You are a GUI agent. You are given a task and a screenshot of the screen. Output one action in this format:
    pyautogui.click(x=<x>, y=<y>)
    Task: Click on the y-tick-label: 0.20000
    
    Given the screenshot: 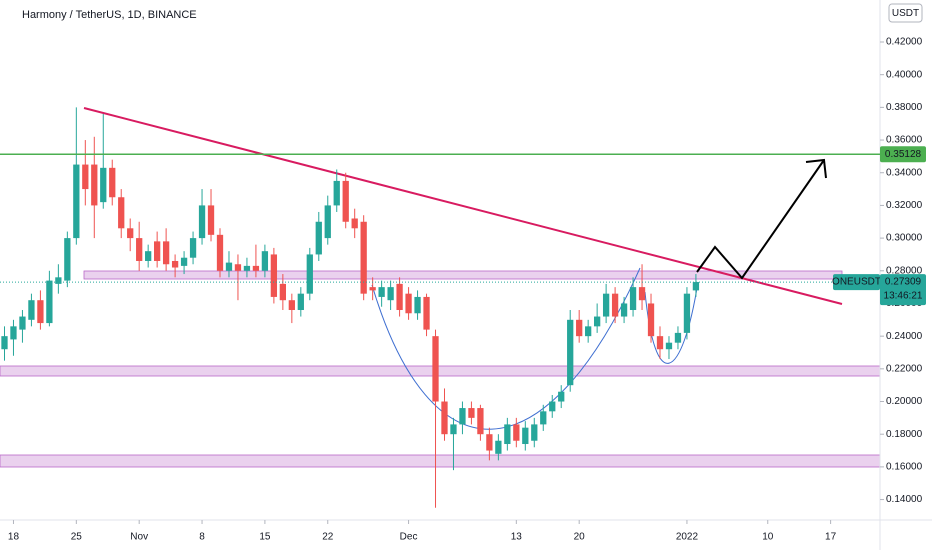 What is the action you would take?
    pyautogui.click(x=904, y=401)
    